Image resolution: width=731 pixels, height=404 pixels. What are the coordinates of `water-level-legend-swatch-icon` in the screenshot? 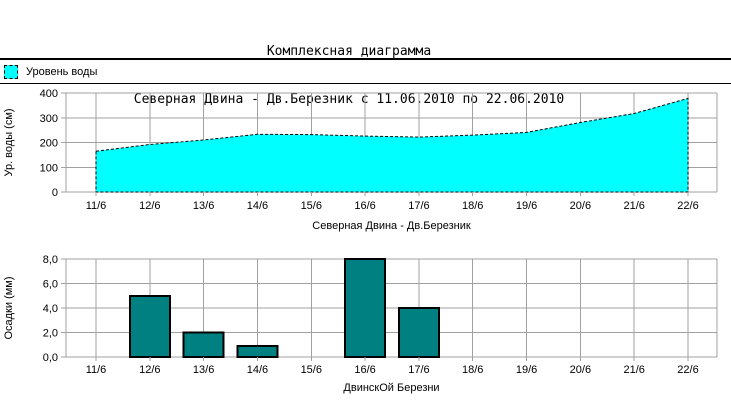 It's located at (11, 72).